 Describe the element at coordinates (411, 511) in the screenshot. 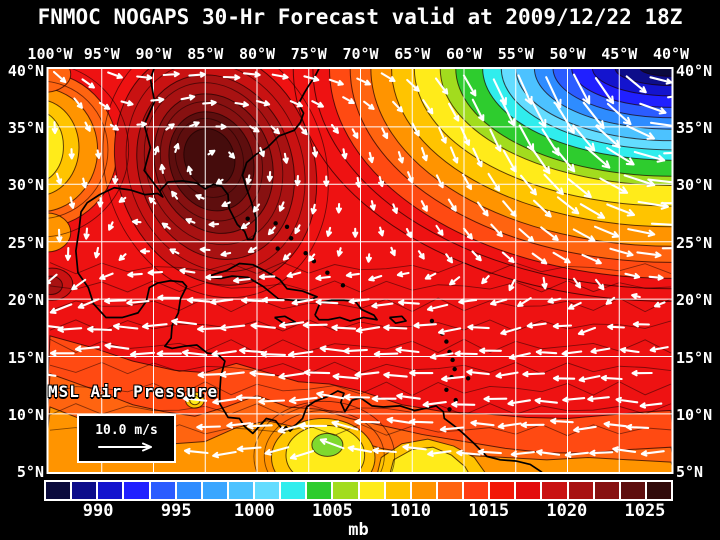

I see `colorbar-tick-label: 1010` at that location.